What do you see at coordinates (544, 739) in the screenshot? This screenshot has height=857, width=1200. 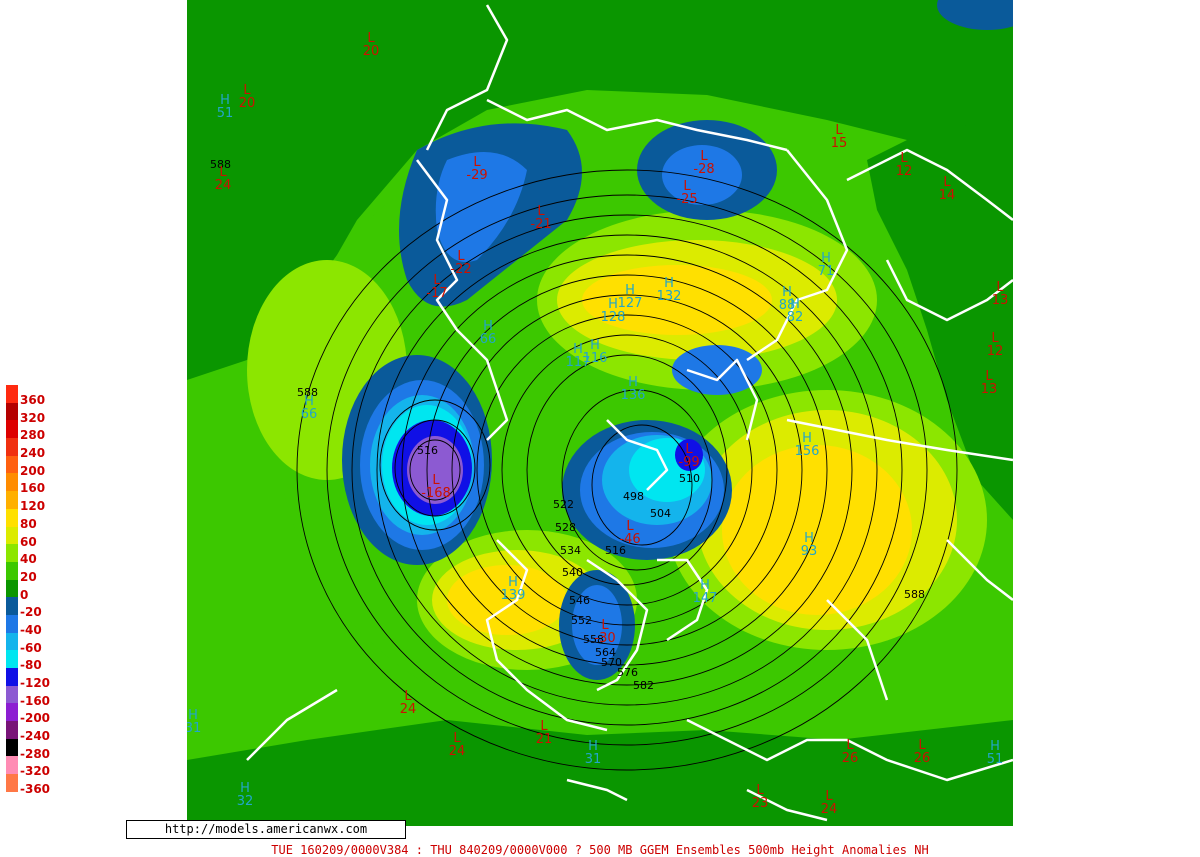 I see `svg-text: 21` at bounding box center [544, 739].